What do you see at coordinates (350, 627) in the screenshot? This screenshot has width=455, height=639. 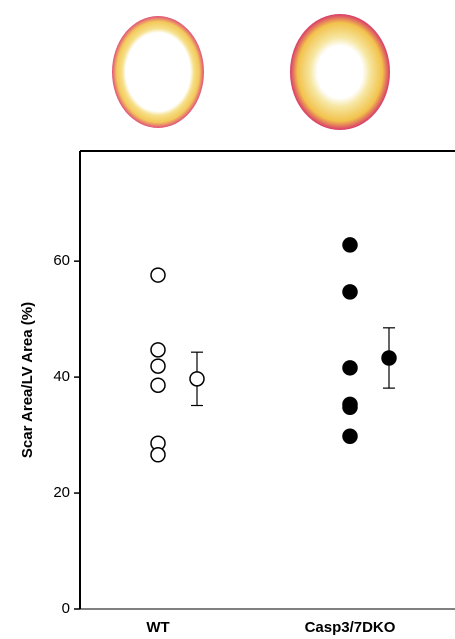 I see `x-tick-label: Casp3/7DKO` at bounding box center [350, 627].